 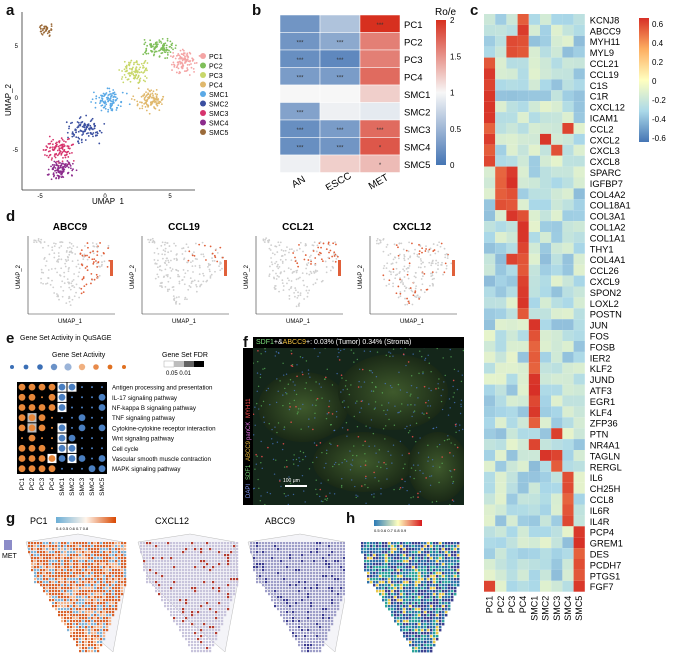 I want to click on umap-point-smc2, so click(x=81, y=140).